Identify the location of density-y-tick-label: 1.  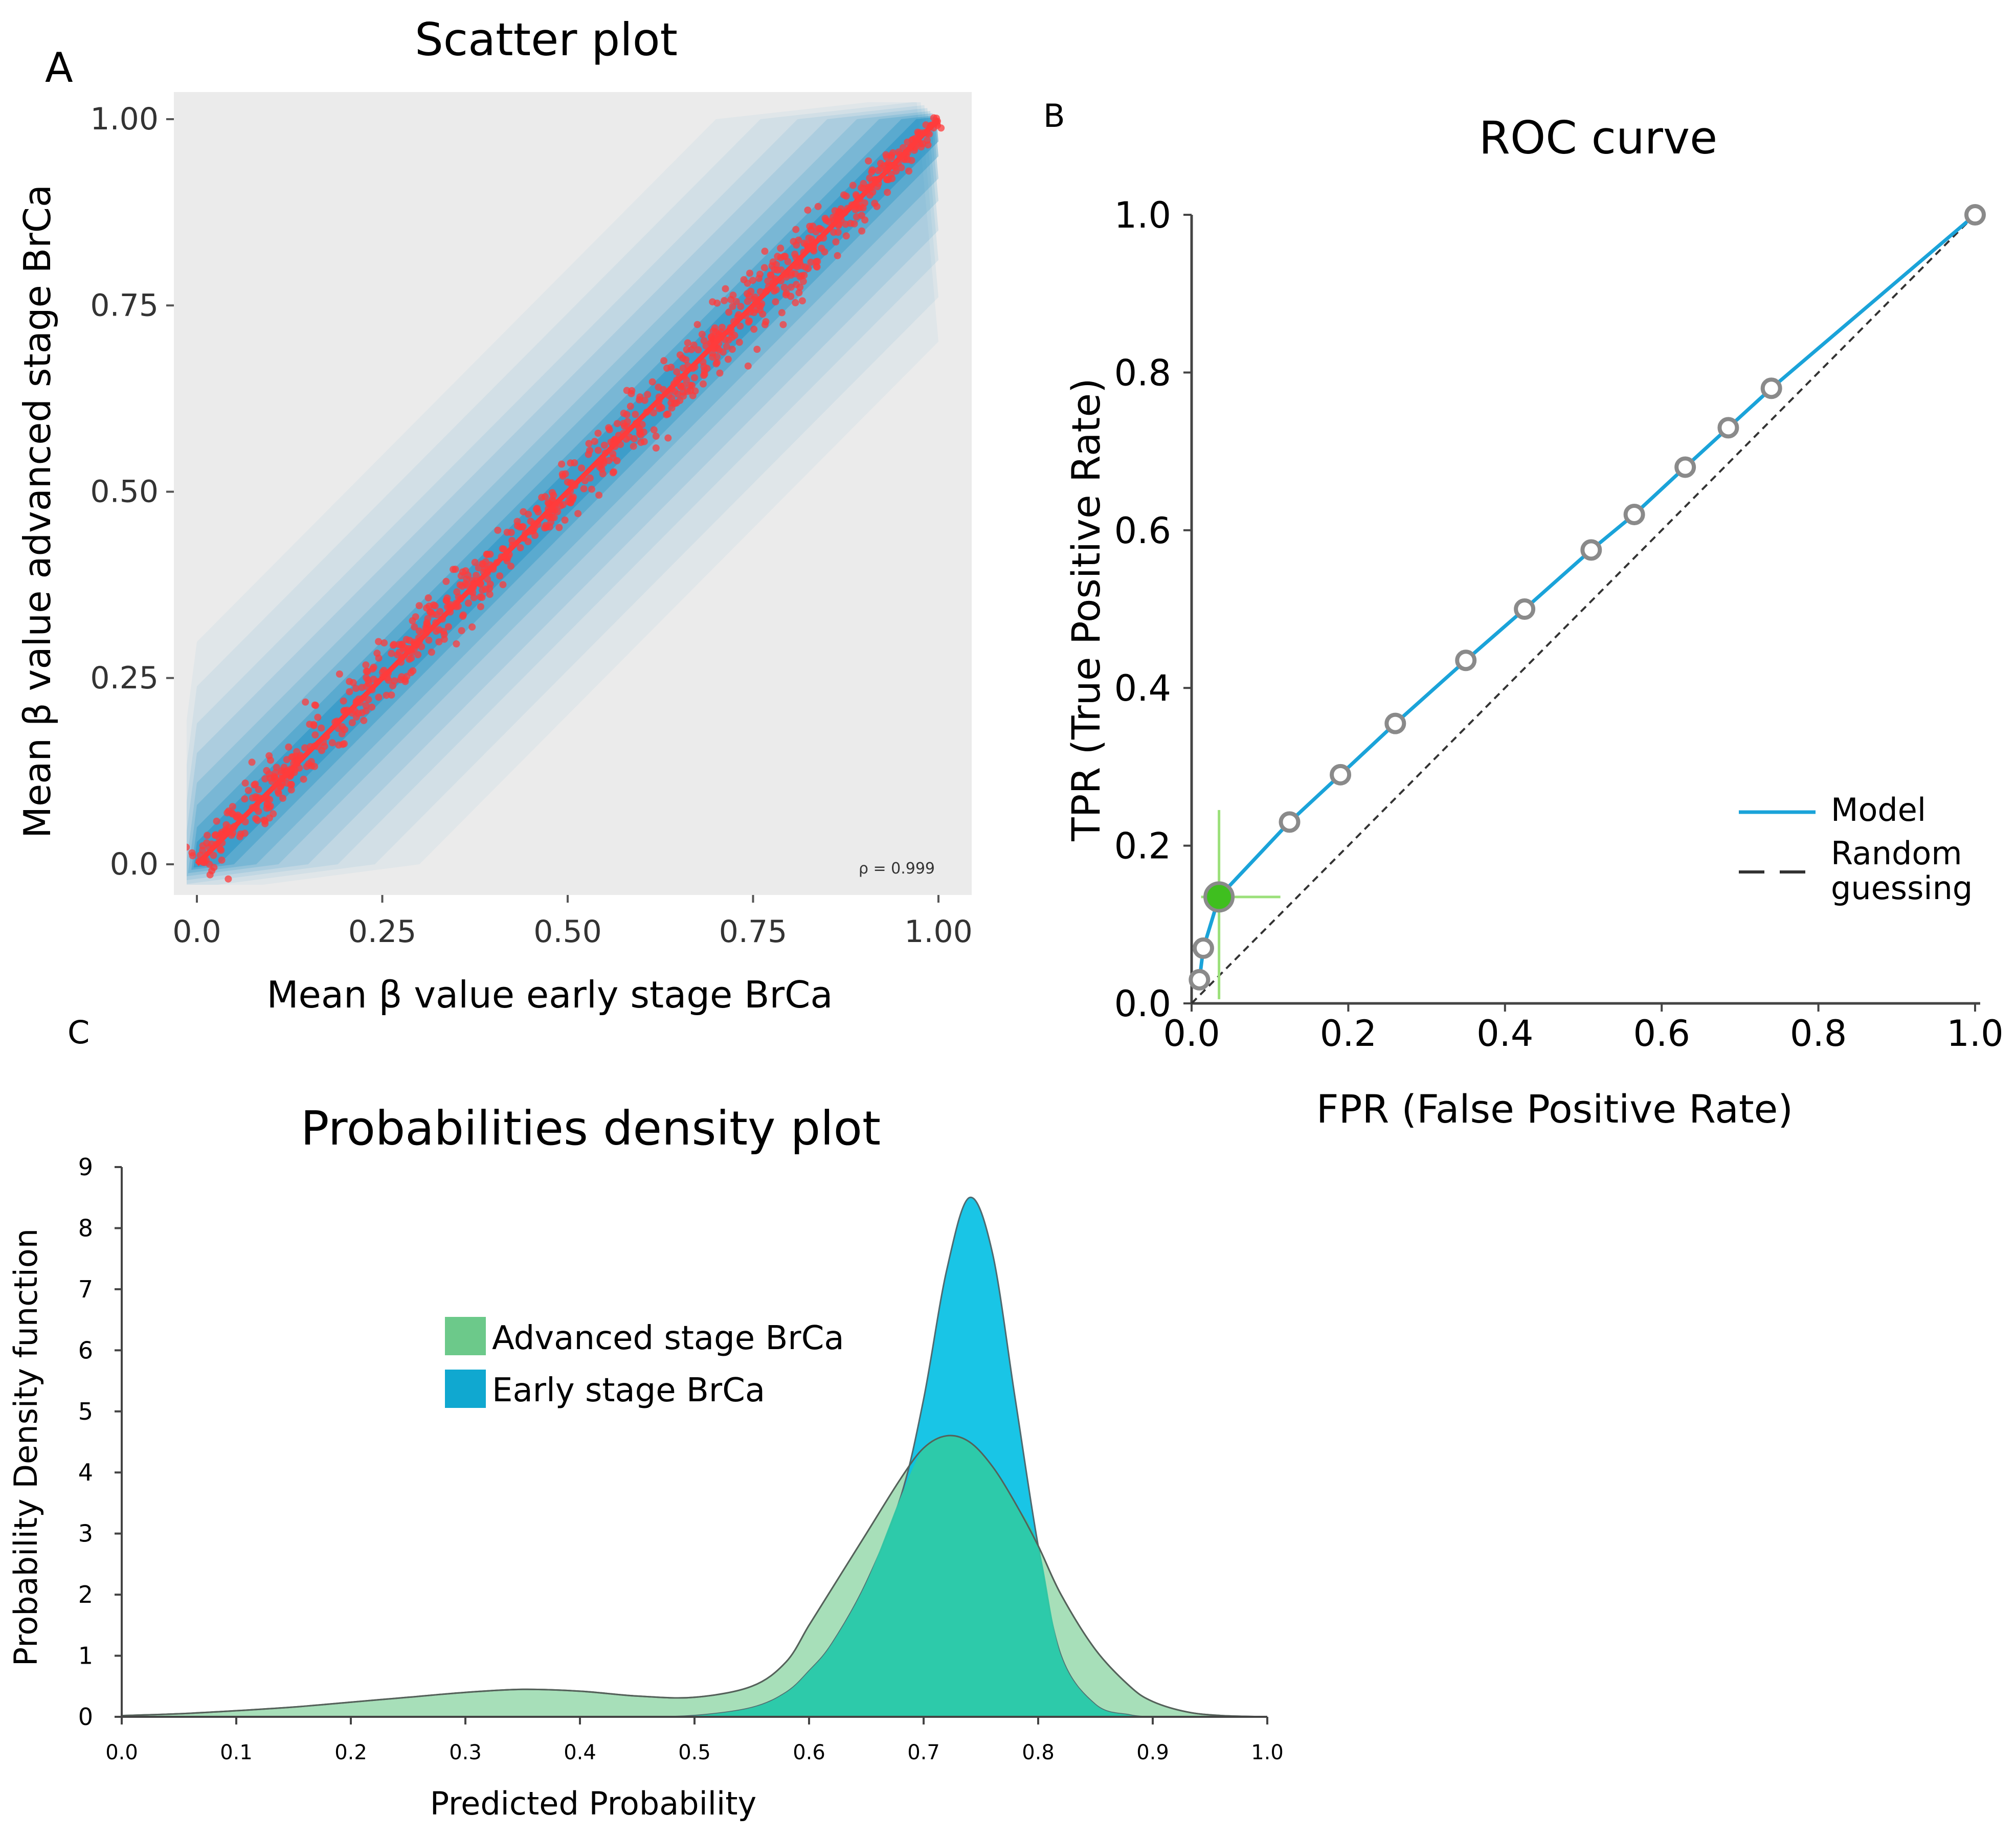
(85, 1656).